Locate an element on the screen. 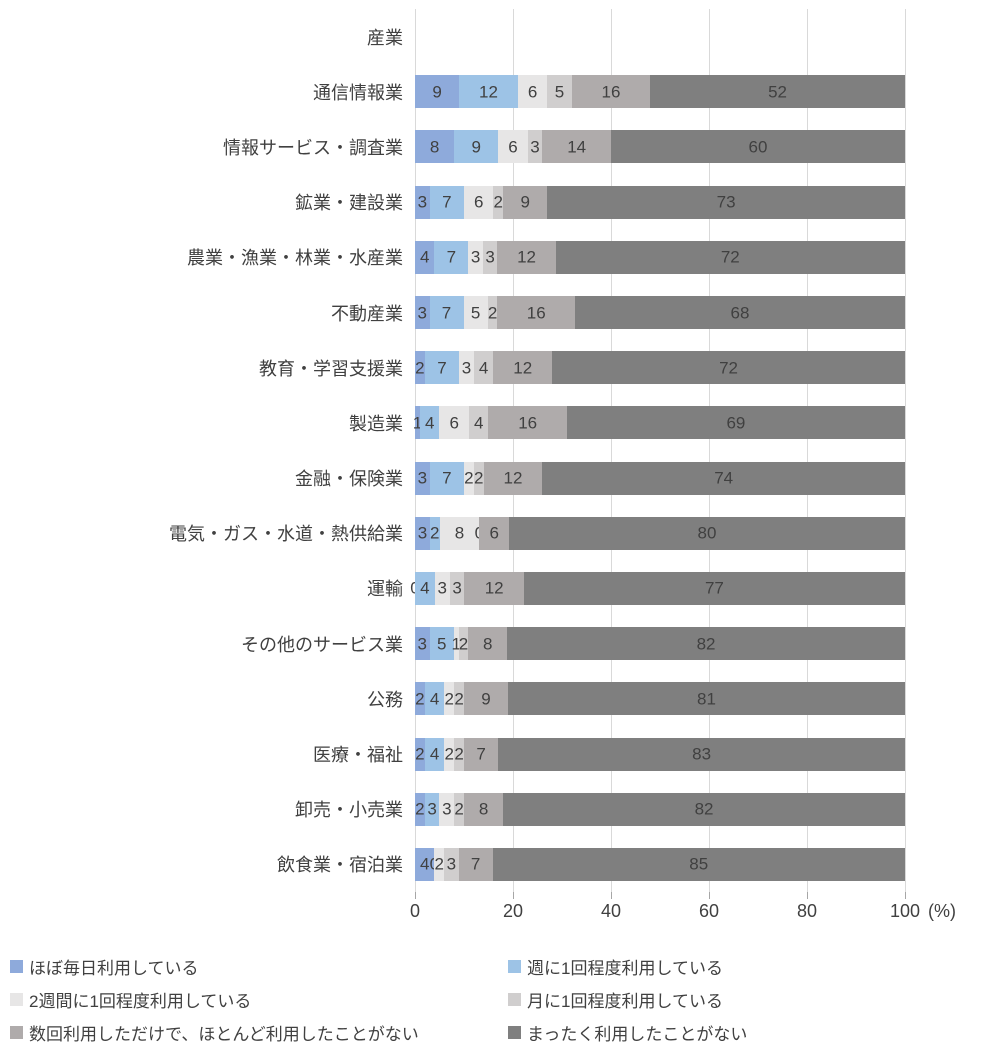 The width and height of the screenshot is (1000, 1054). bar-segment-series-0: 3 is located at coordinates (422, 202).